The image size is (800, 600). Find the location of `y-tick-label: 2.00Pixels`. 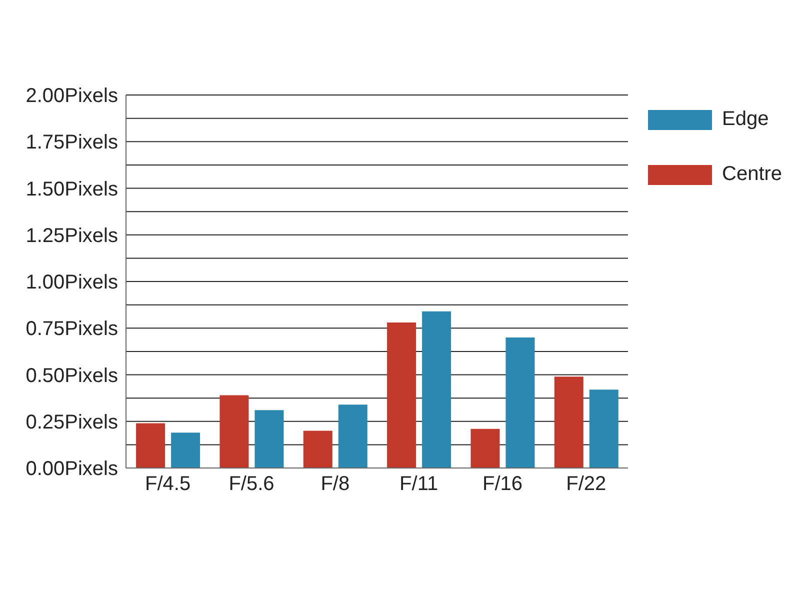

y-tick-label: 2.00Pixels is located at coordinates (72, 96).